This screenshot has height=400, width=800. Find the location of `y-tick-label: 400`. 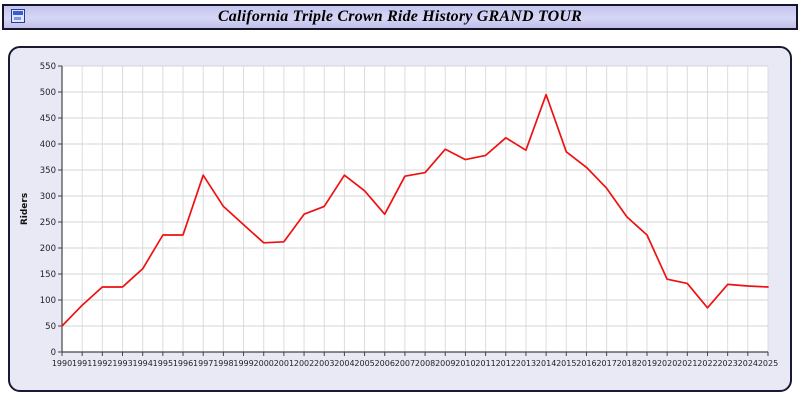

y-tick-label: 400 is located at coordinates (48, 145).